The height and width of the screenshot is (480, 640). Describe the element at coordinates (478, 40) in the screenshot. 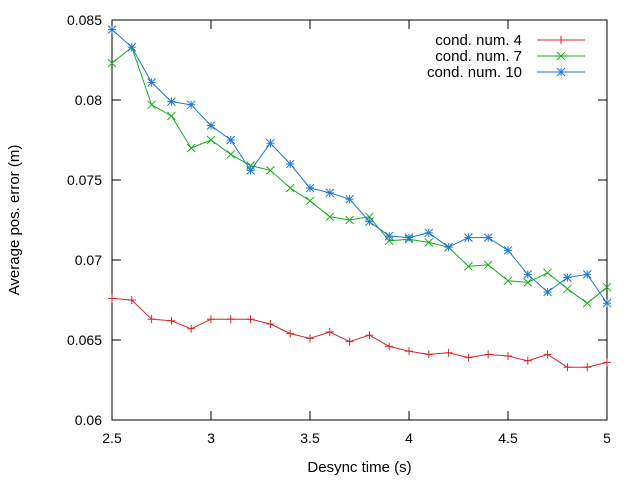

I see `legend-label: cond. num. 4` at that location.